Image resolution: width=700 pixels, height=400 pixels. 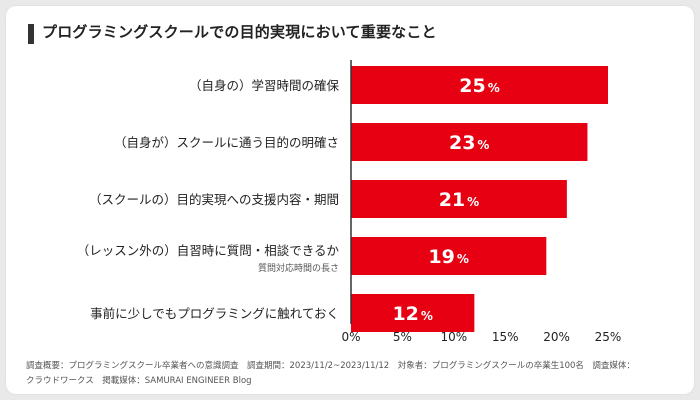 I want to click on footnote-line-2: クラウドワークス 掲載媒体：SAMURAI ENGINEER Blog, so click(x=139, y=381).